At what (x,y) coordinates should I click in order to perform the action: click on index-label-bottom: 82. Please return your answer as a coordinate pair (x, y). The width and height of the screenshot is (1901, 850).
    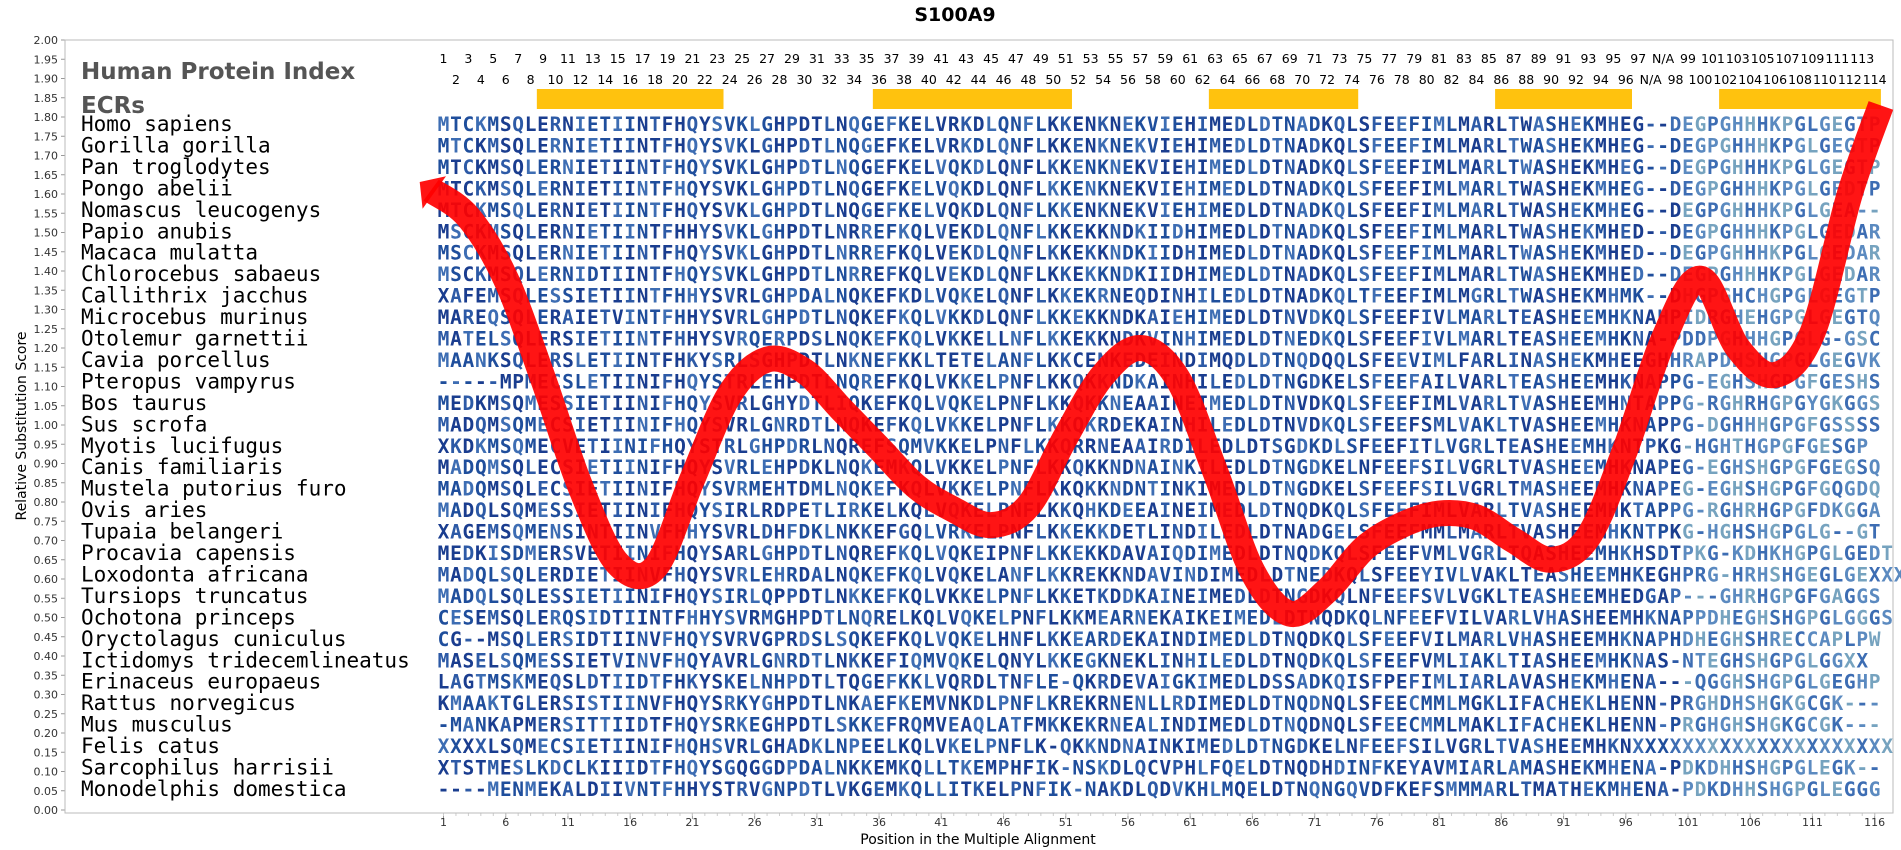
    Looking at the image, I should click on (1452, 79).